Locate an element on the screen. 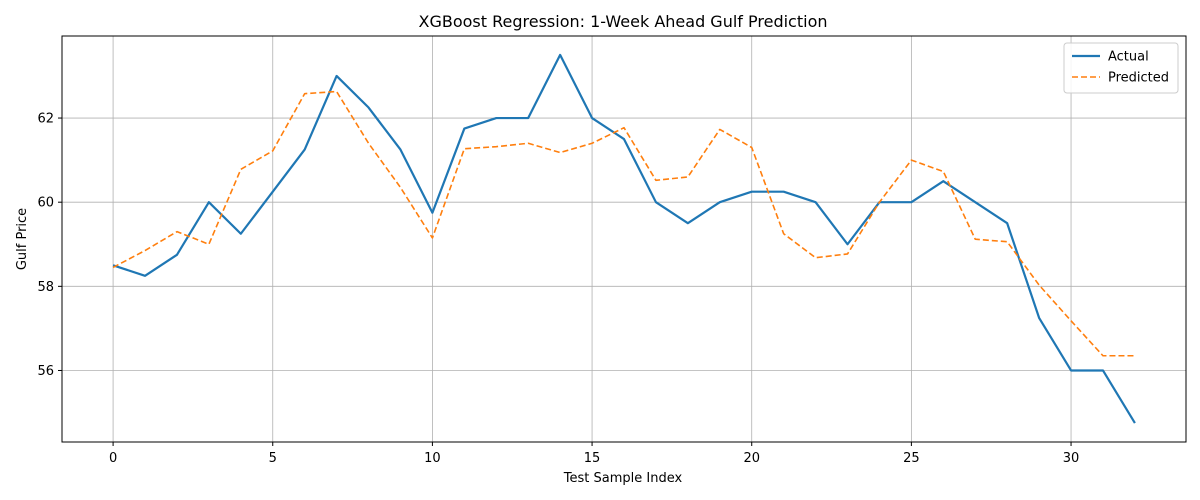 The width and height of the screenshot is (1200, 500). y-tick-label: 56 is located at coordinates (45, 371).